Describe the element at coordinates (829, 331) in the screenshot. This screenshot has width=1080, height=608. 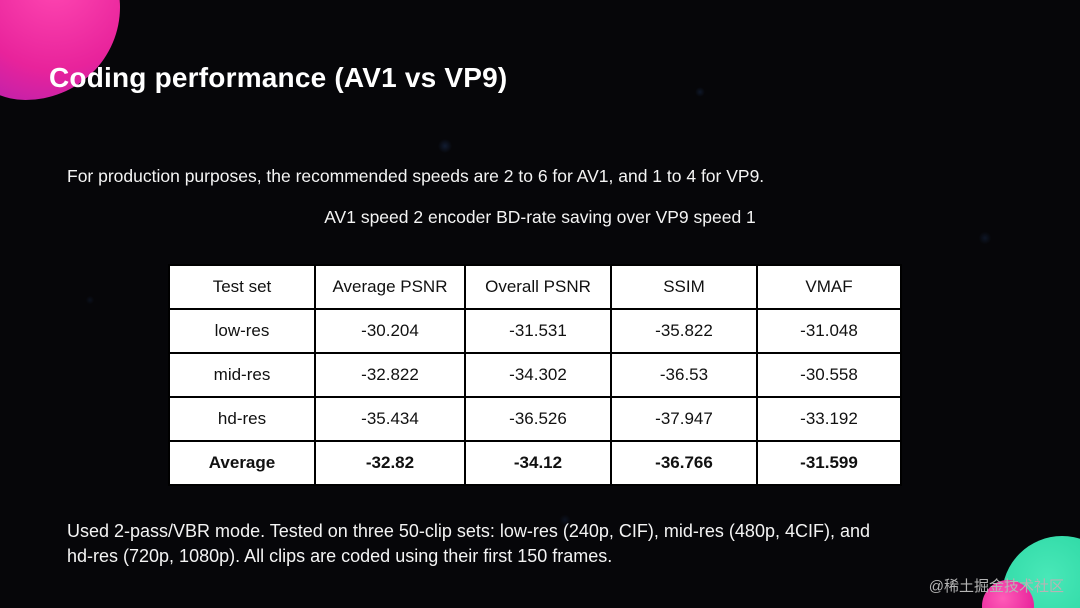
I see `table-cell: -31.048` at that location.